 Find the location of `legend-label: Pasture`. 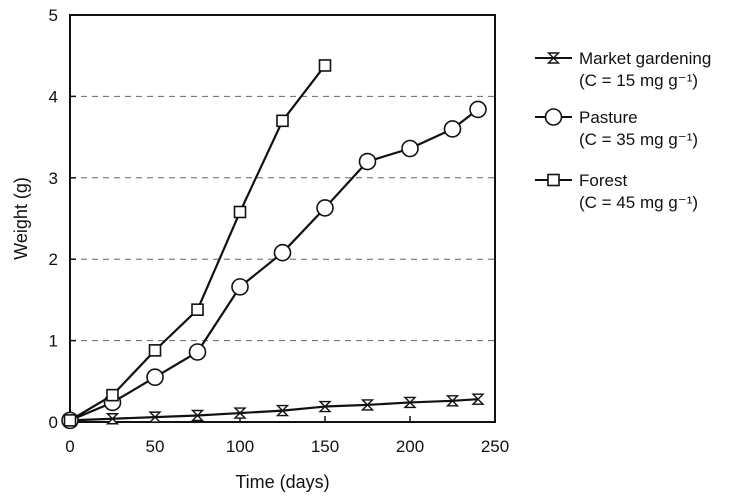

legend-label: Pasture is located at coordinates (608, 117).